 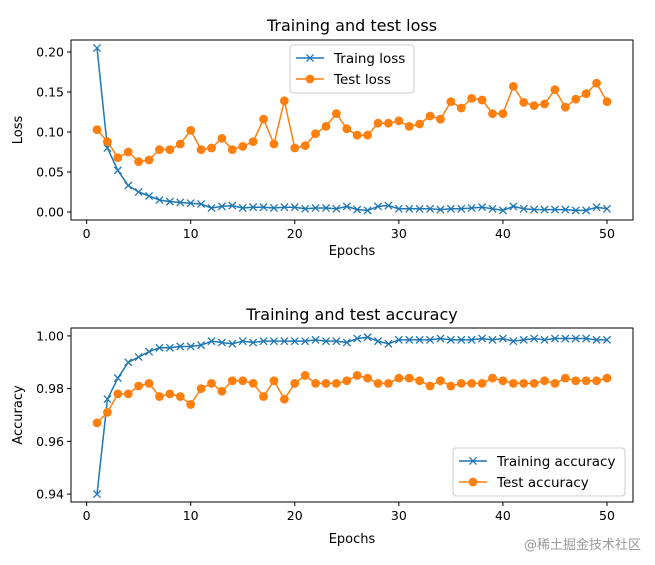 I want to click on acc-x-tick-label: 50, so click(x=607, y=515).